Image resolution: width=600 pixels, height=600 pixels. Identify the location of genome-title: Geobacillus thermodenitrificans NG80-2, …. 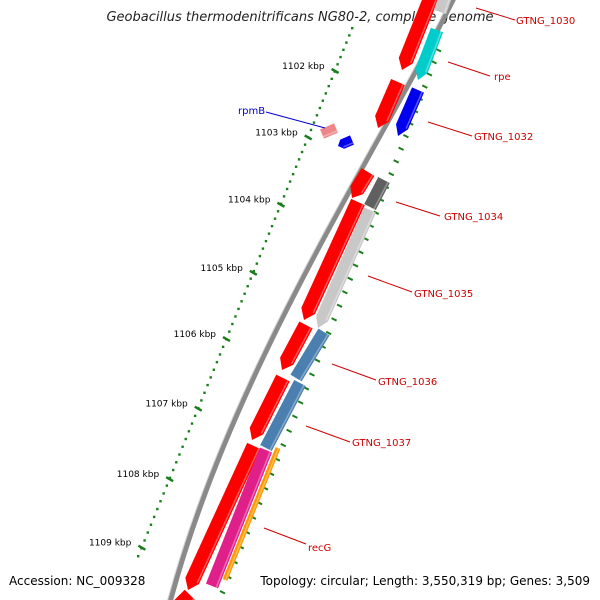
(300, 17).